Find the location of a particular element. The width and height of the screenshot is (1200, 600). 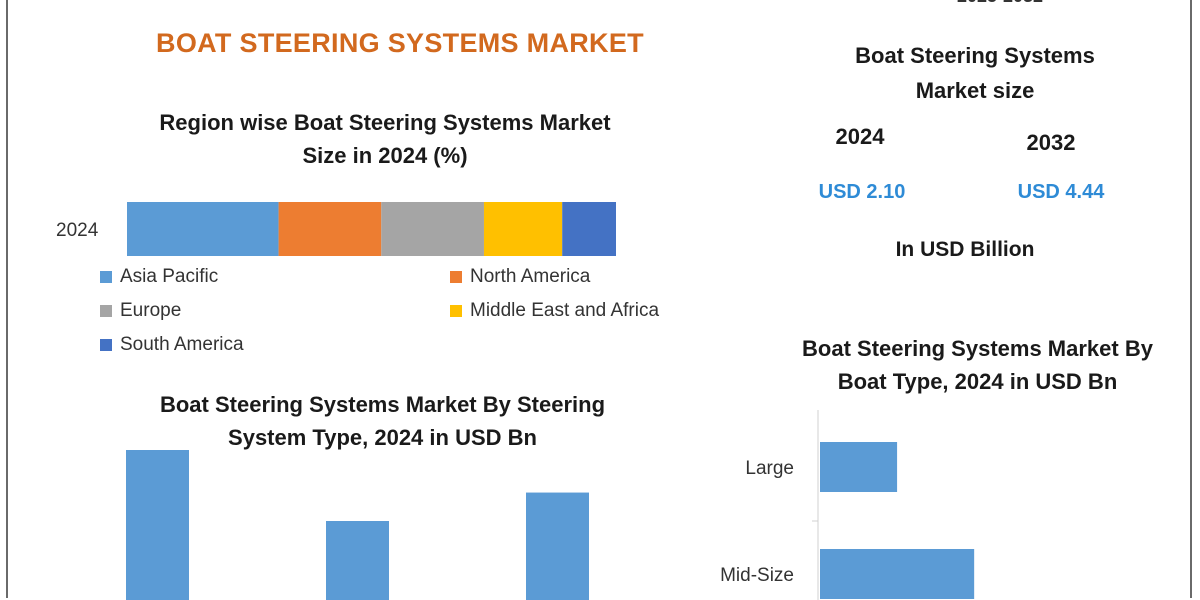

steering-type-bar-chart is located at coordinates (357, 525).